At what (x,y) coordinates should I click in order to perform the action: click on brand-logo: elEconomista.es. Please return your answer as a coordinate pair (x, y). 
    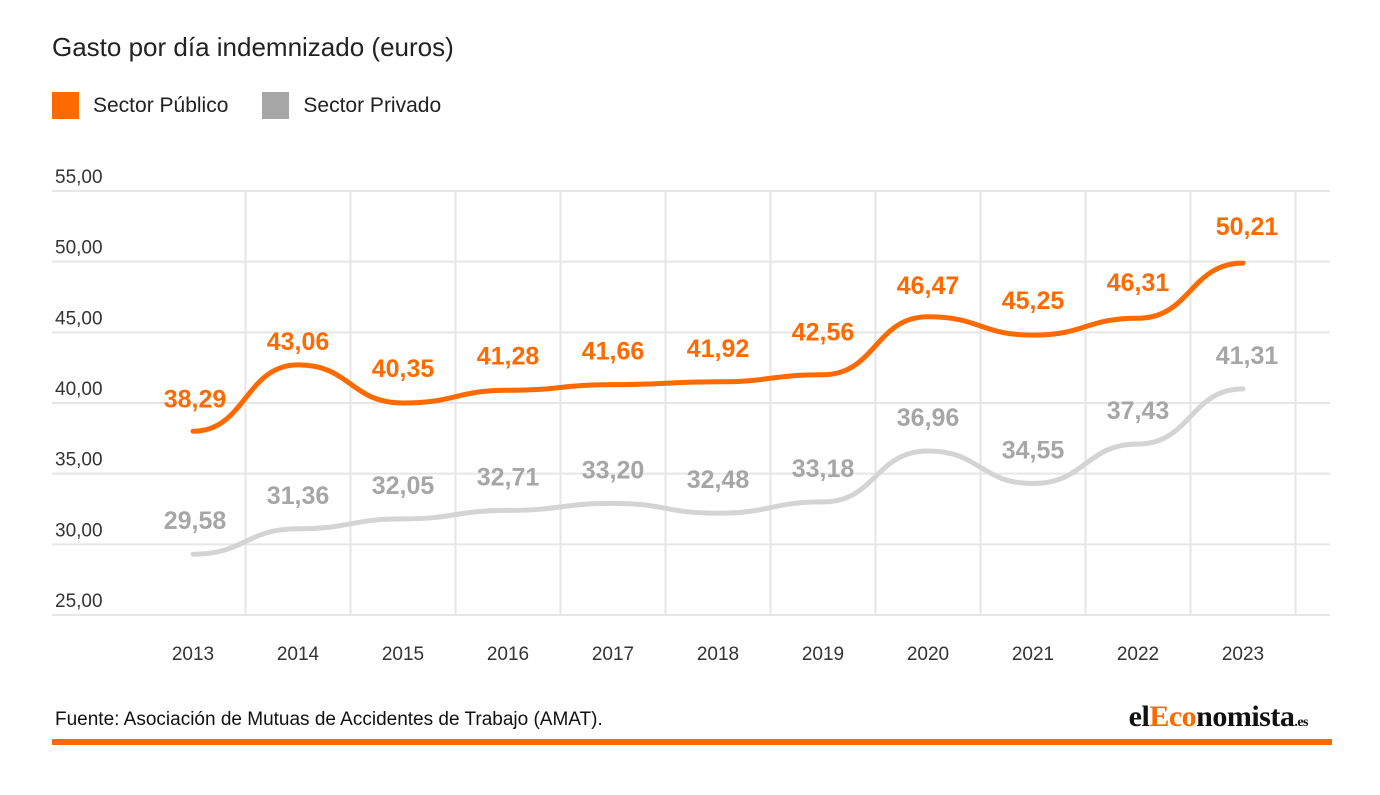
    Looking at the image, I should click on (1218, 716).